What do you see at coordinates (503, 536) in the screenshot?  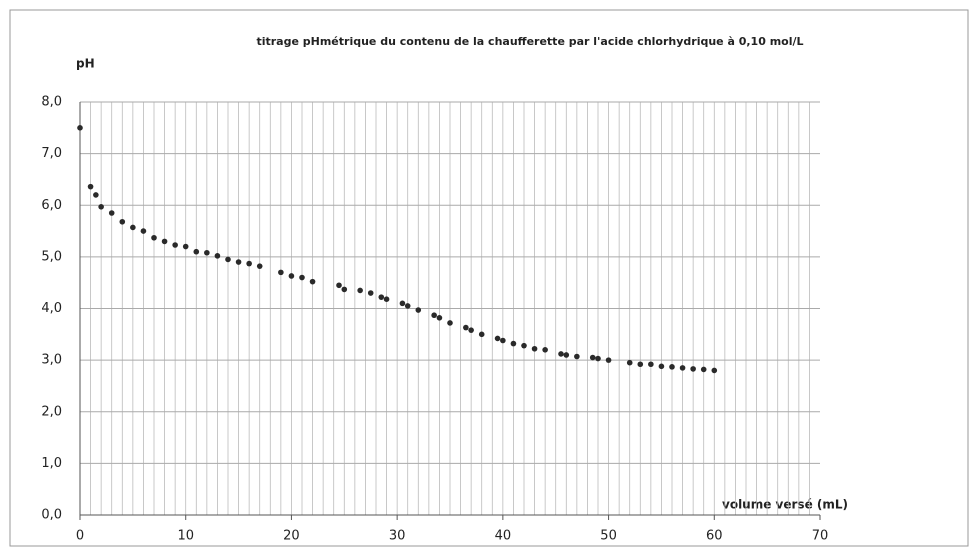 I see `x-tick-label: 40` at bounding box center [503, 536].